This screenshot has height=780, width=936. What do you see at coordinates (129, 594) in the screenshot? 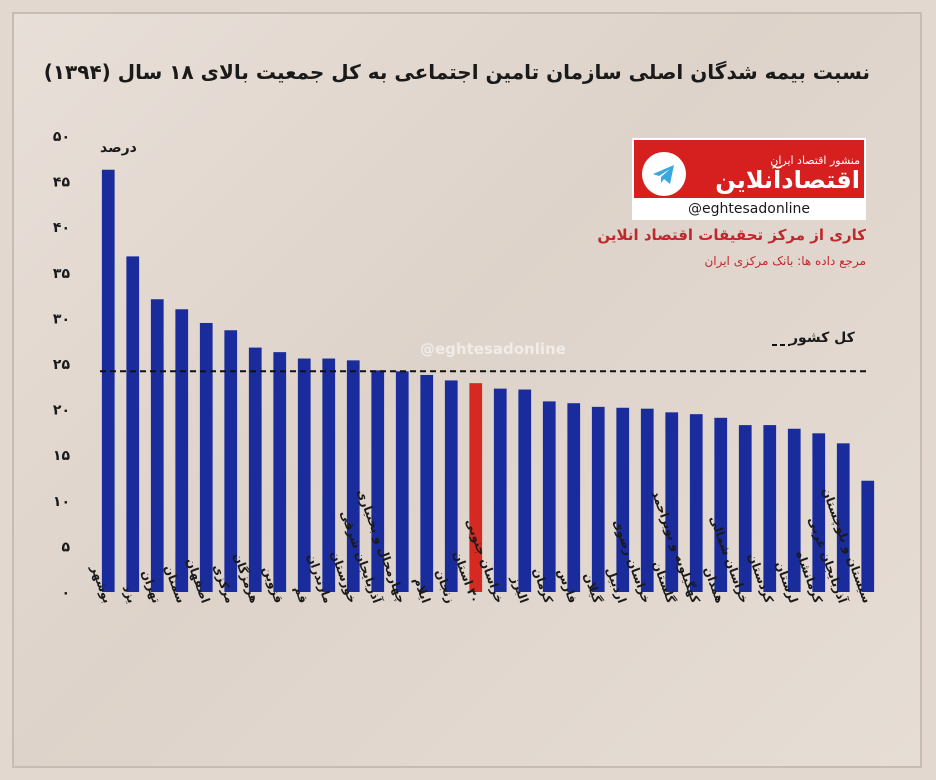
I see `x-tick-label: یزد` at bounding box center [129, 594].